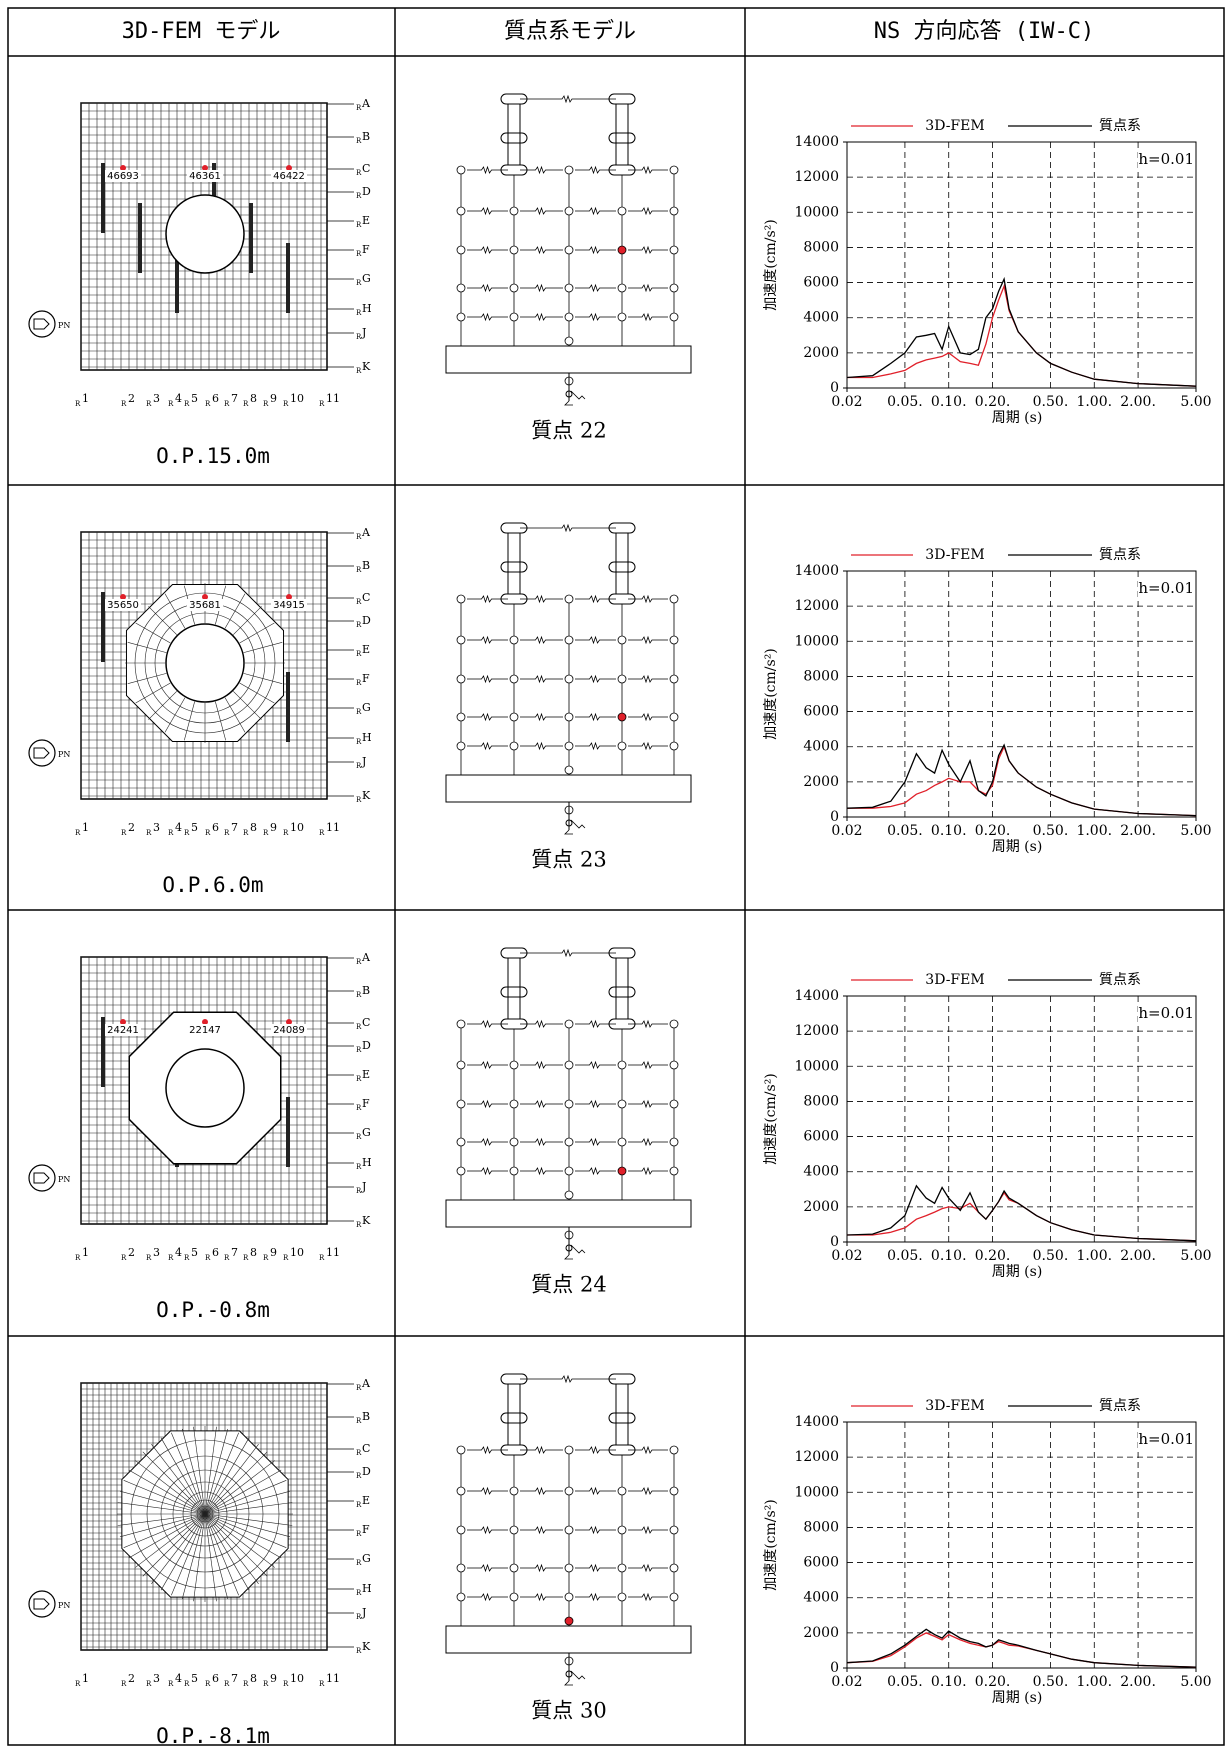 The height and width of the screenshot is (1751, 1232). I want to click on mesh-ring, so click(205, 1514).